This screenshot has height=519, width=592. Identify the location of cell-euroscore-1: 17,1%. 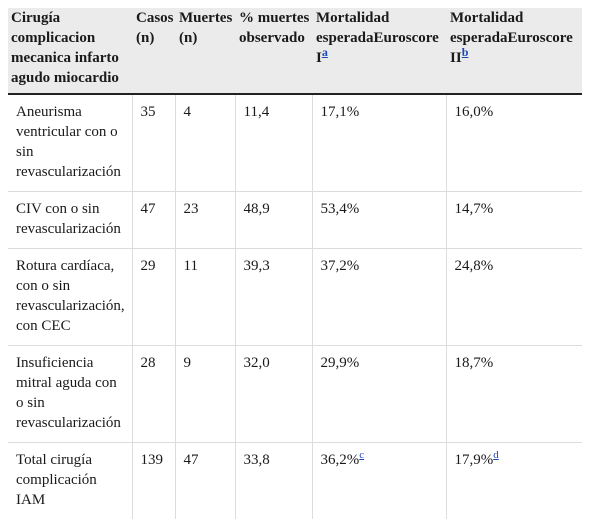
(379, 143).